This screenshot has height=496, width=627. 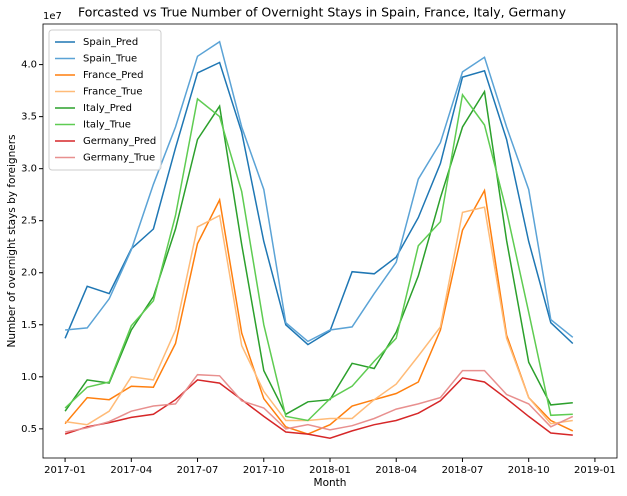 What do you see at coordinates (107, 108) in the screenshot?
I see `legend-label: Italy_Pred` at bounding box center [107, 108].